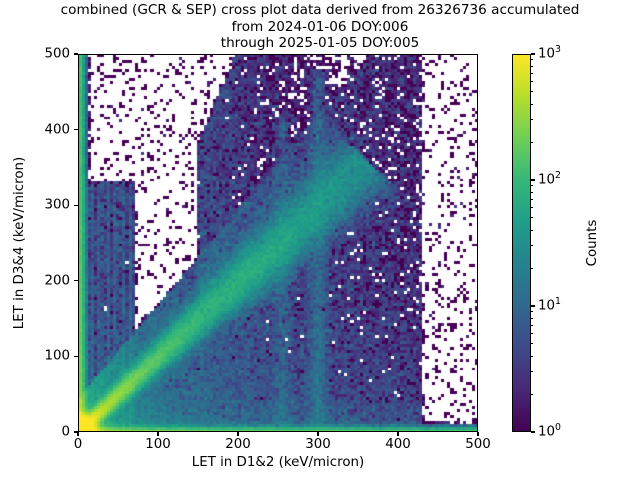 The width and height of the screenshot is (640, 480). Describe the element at coordinates (398, 444) in the screenshot. I see `x-tick-label-400: 400` at that location.